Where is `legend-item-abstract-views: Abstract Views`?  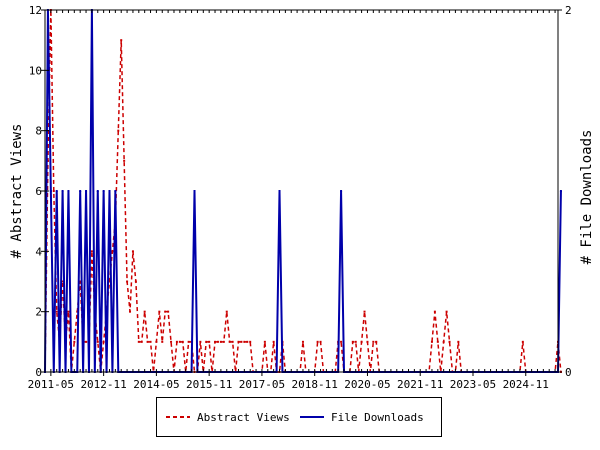
legend-item-abstract-views: Abstract Views is located at coordinates (228, 417).